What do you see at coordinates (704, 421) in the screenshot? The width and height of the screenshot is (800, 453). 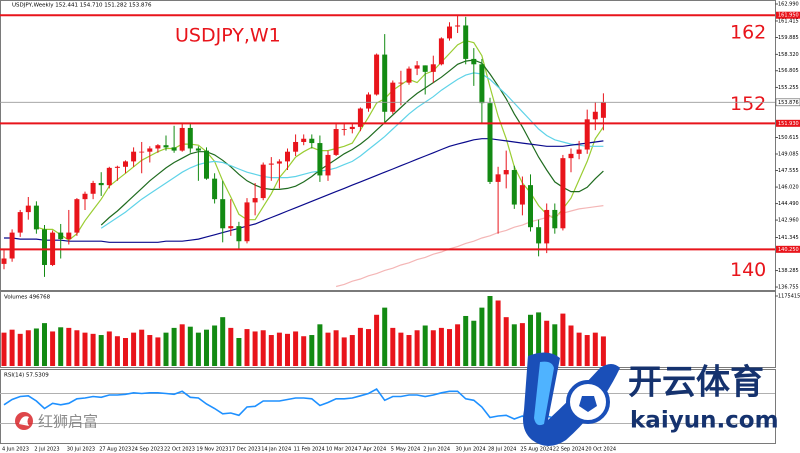 I see `brand-site: kaiyun.com` at bounding box center [704, 421].